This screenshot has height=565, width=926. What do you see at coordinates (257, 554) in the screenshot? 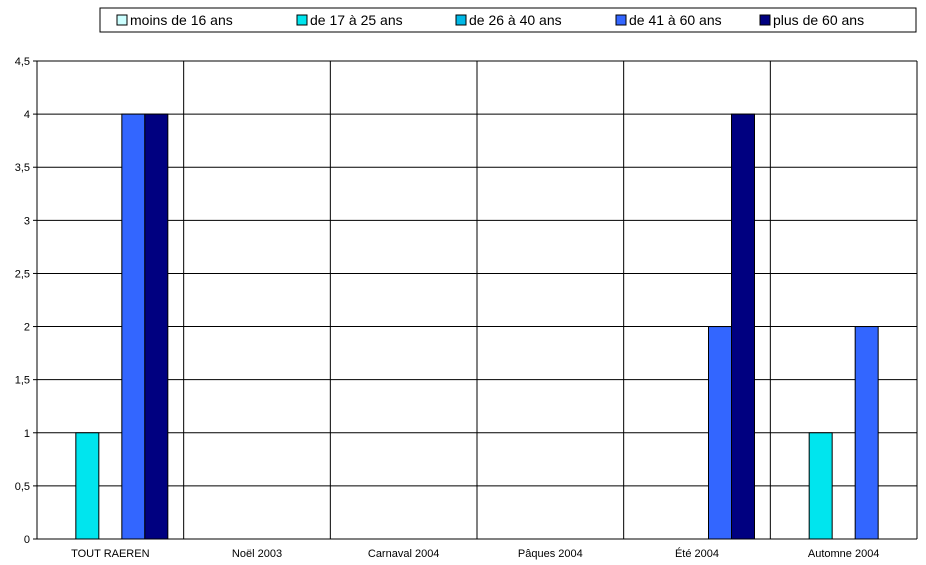
I see `x-tick-label: Noël 2003` at bounding box center [257, 554].